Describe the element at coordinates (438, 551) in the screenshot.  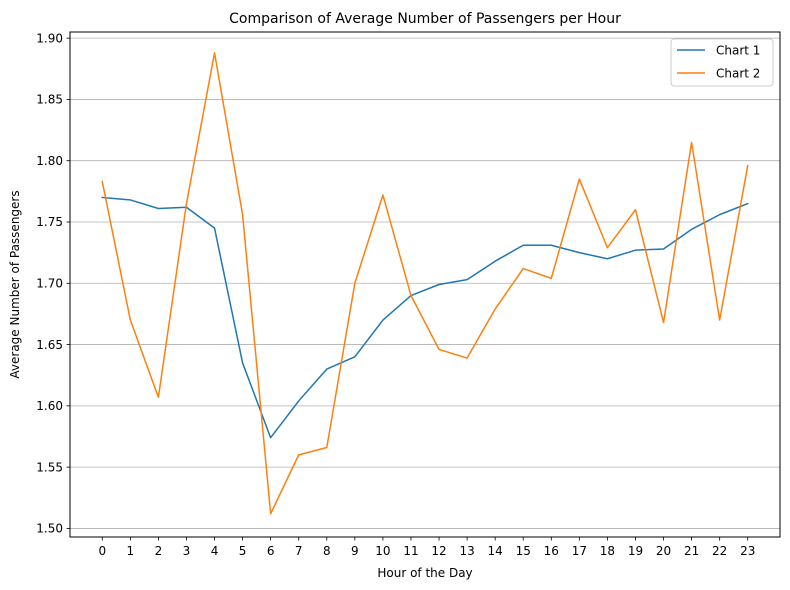
I see `x-tick-label: 12` at that location.